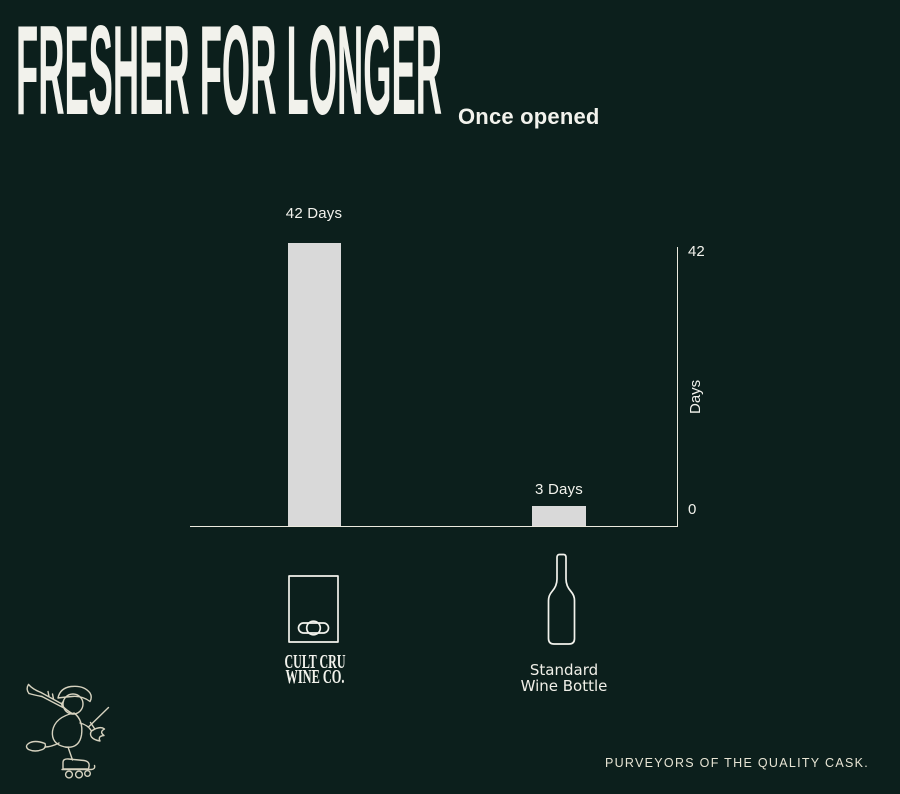  Describe the element at coordinates (695, 396) in the screenshot. I see `y-axis-label: Days` at that location.